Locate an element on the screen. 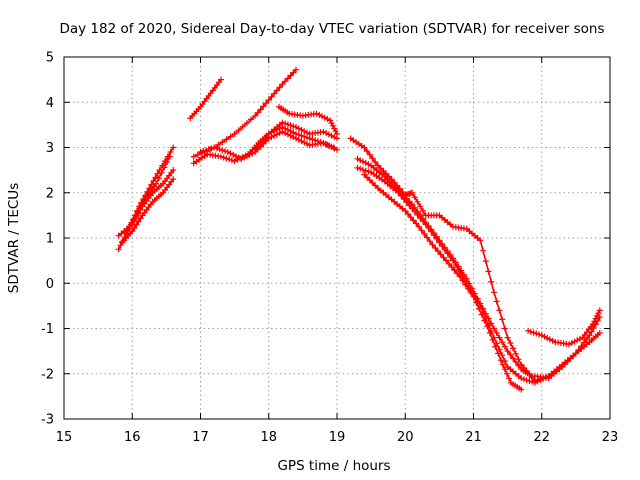 The width and height of the screenshot is (640, 480). x-tick-label: 19 is located at coordinates (337, 437).